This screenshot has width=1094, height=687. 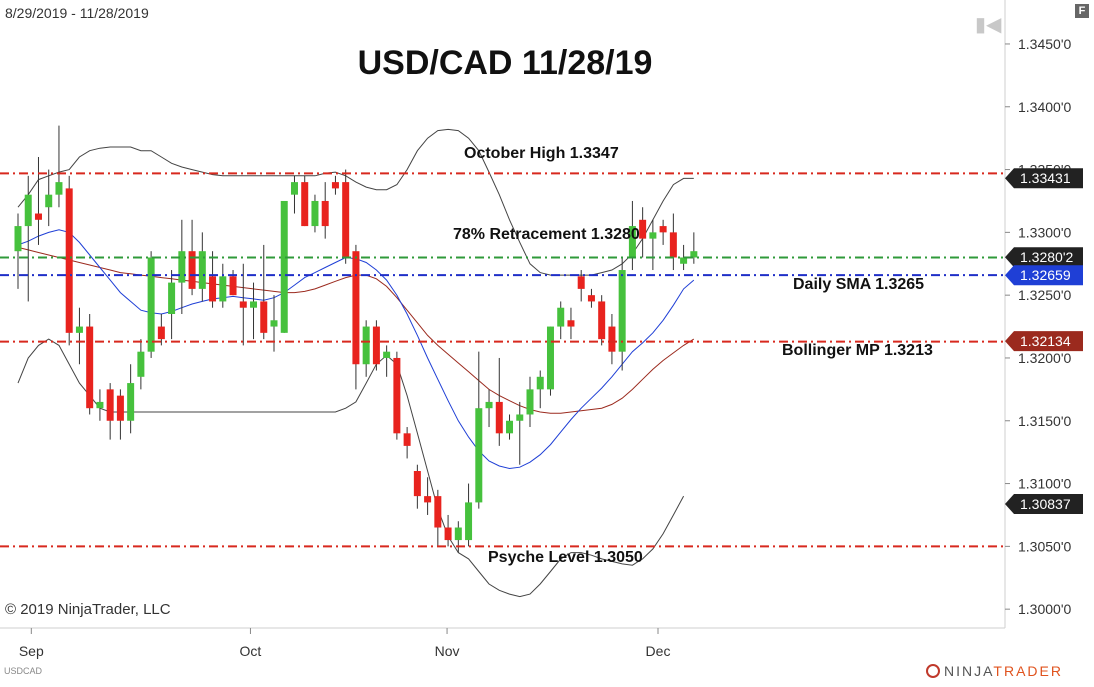 I want to click on annotation-retracement: 78% Retracement 1.3280, so click(x=546, y=234).